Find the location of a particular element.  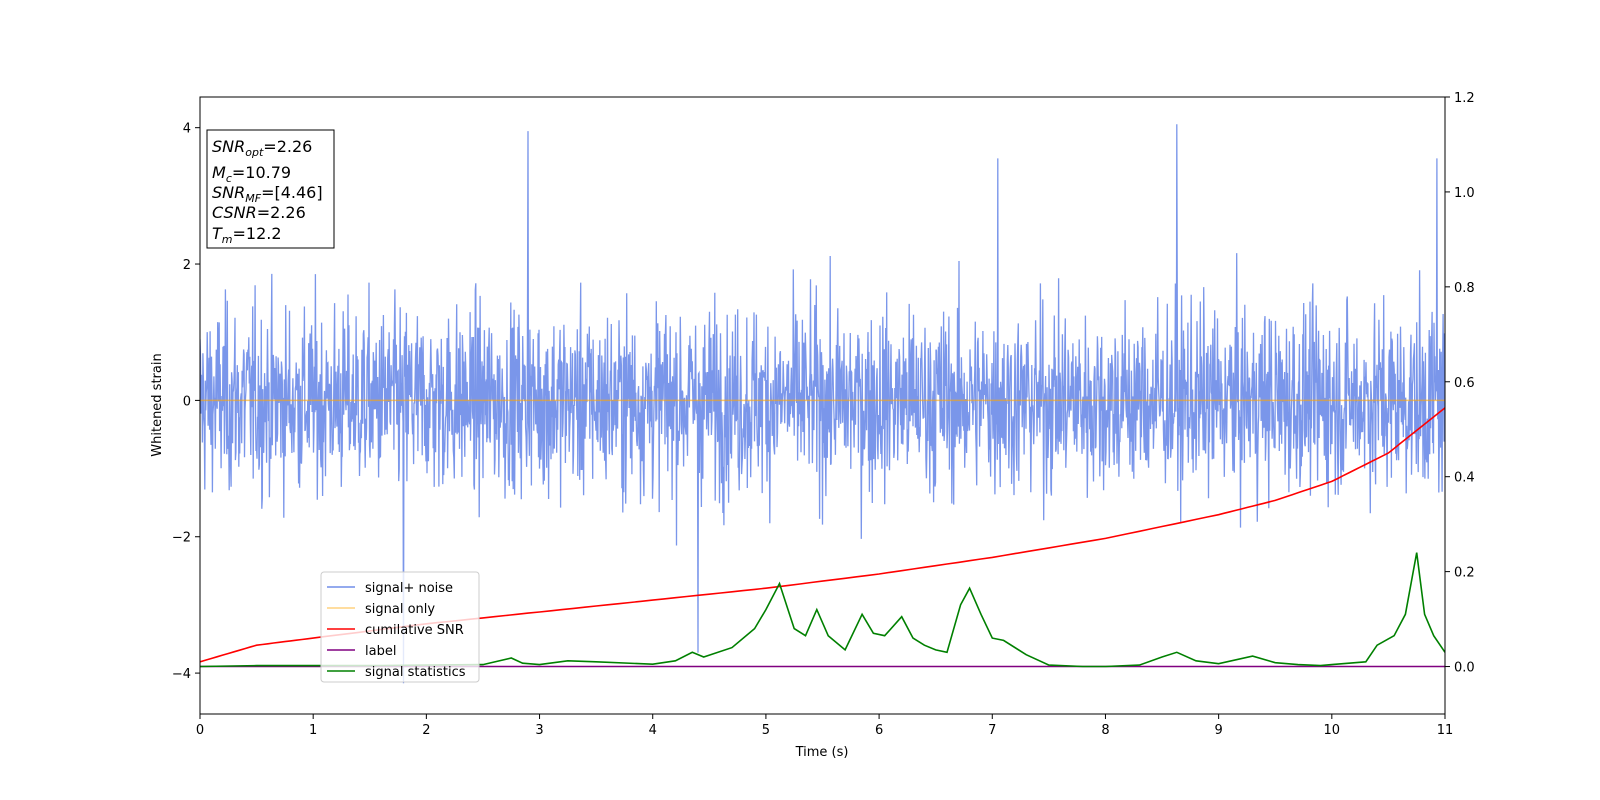

annotation-mc: Mc=10.79 is located at coordinates (251, 174).